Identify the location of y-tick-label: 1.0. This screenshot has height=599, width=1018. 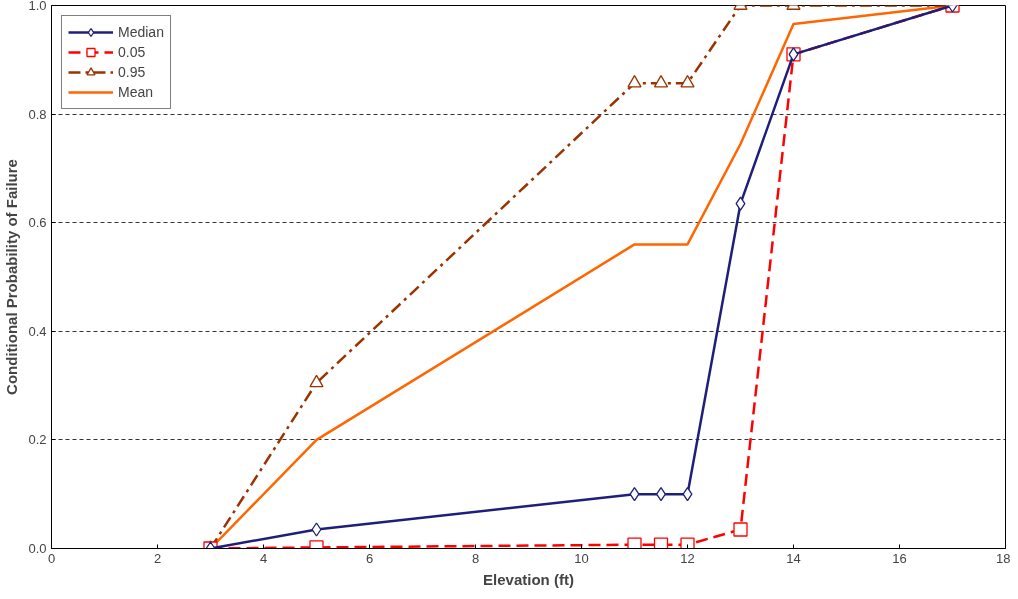
(37, 6).